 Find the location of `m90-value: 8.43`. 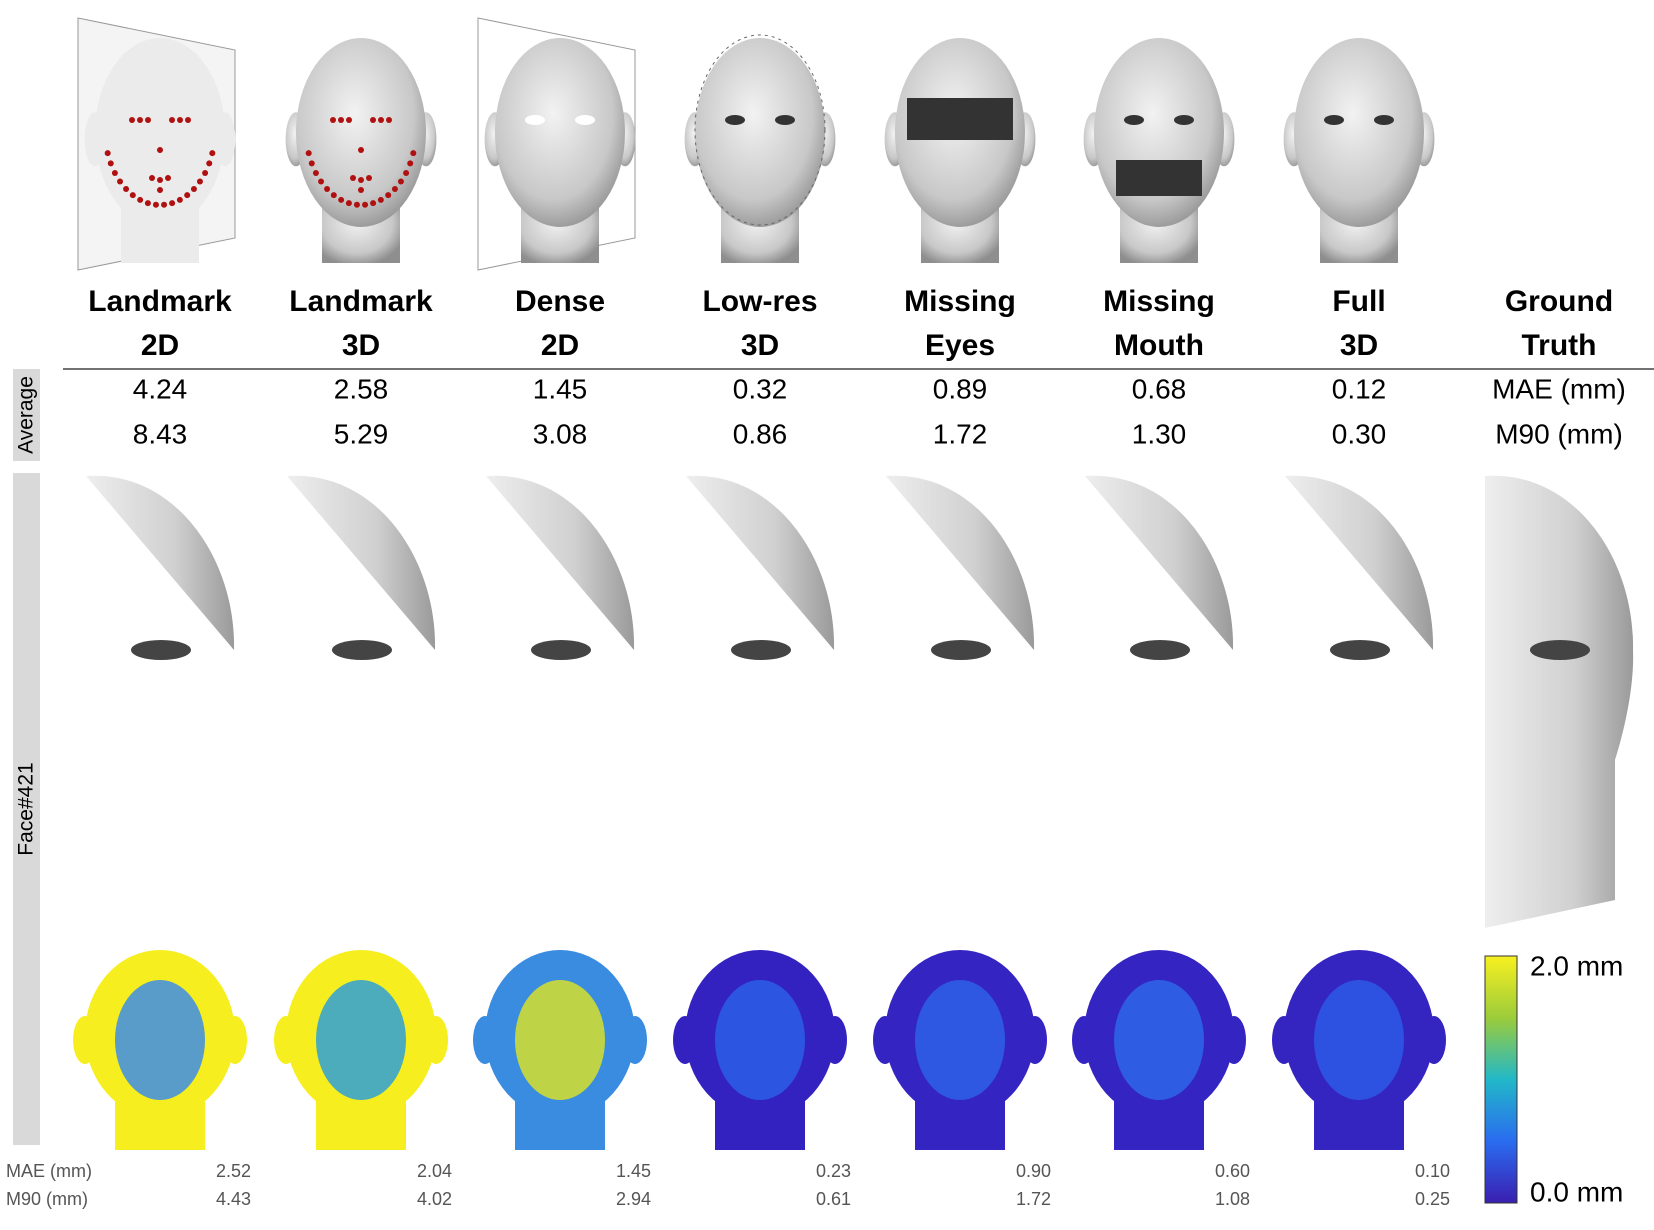

m90-value: 8.43 is located at coordinates (160, 433).